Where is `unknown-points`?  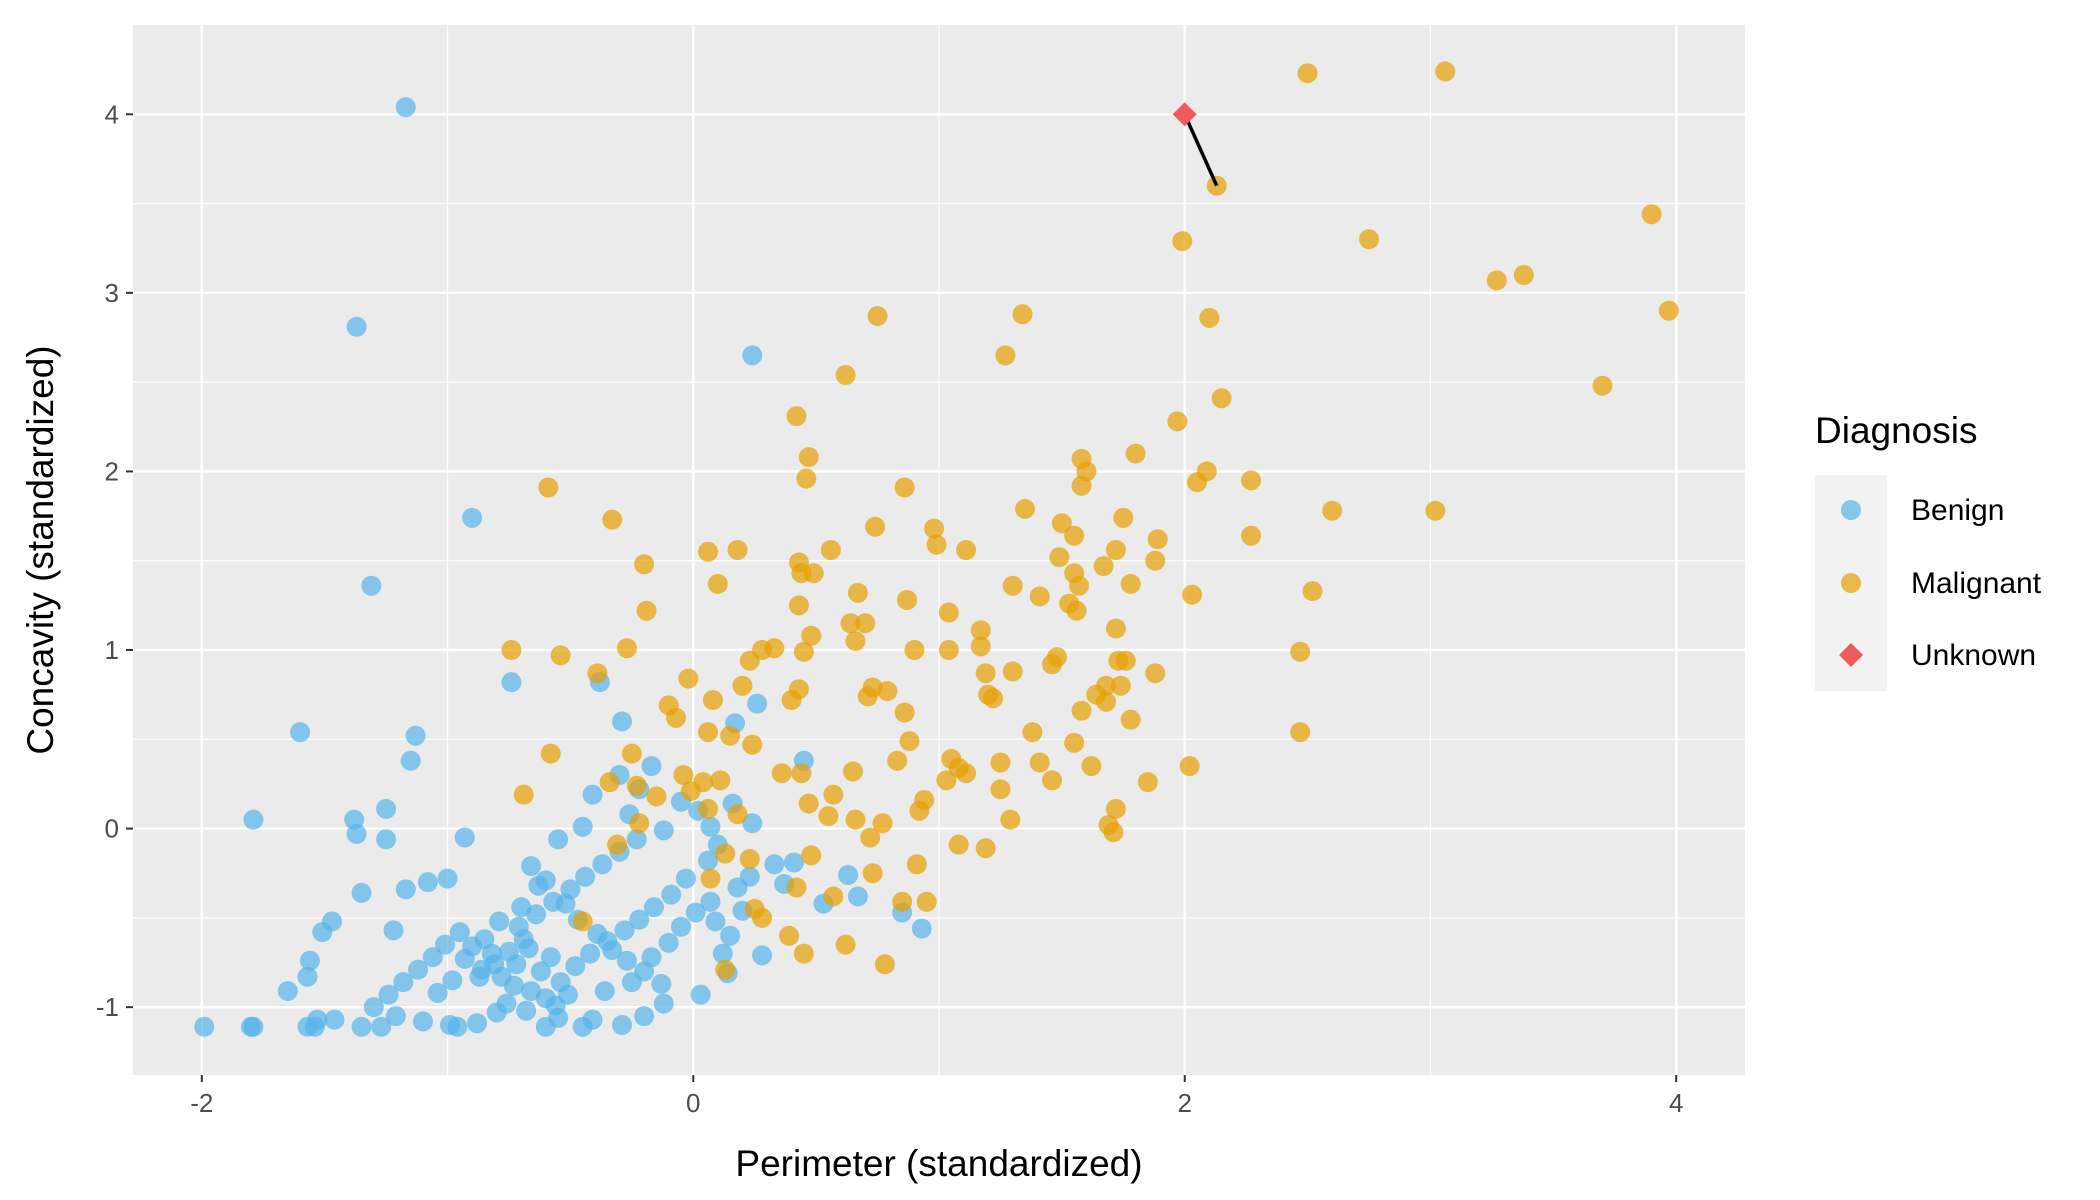
unknown-points is located at coordinates (1184, 114).